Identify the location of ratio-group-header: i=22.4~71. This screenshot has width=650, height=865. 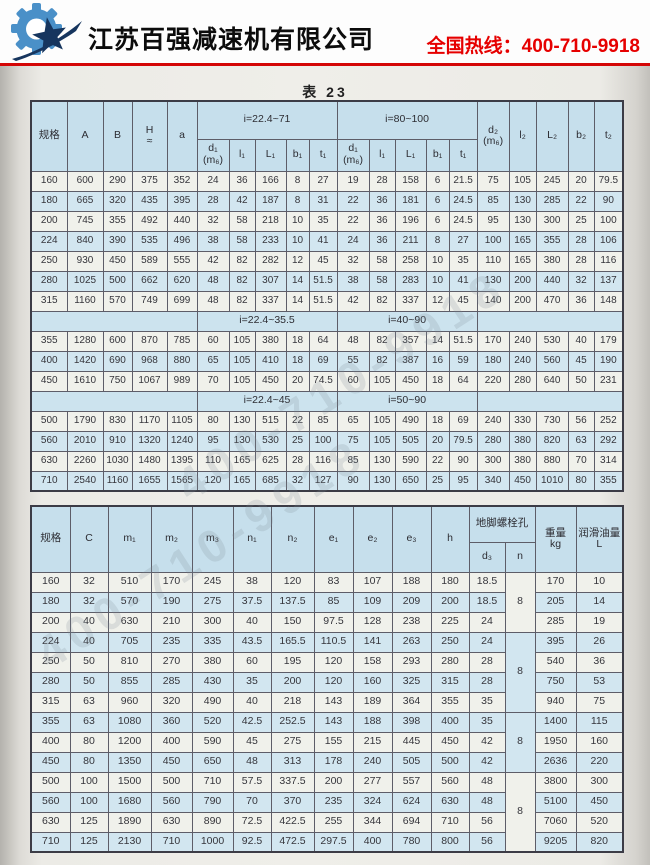
(267, 120).